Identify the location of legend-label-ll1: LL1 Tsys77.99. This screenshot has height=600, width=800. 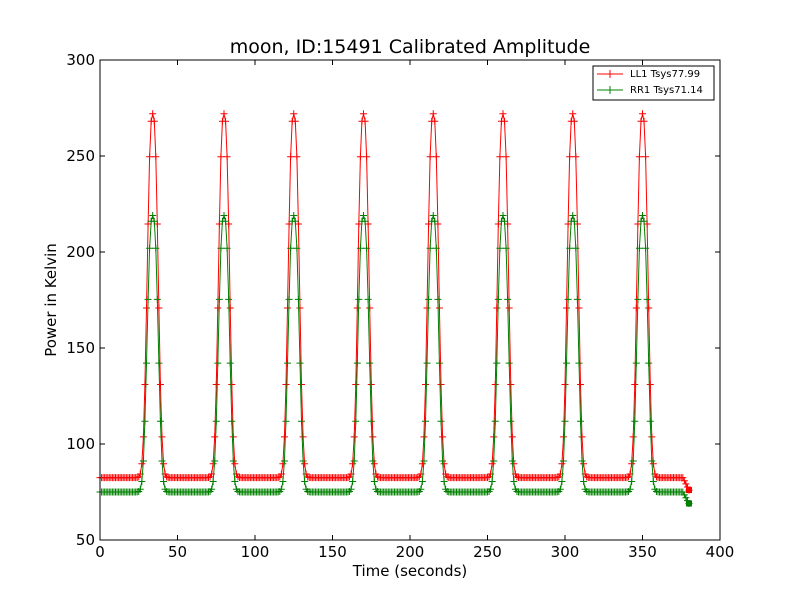
(665, 74).